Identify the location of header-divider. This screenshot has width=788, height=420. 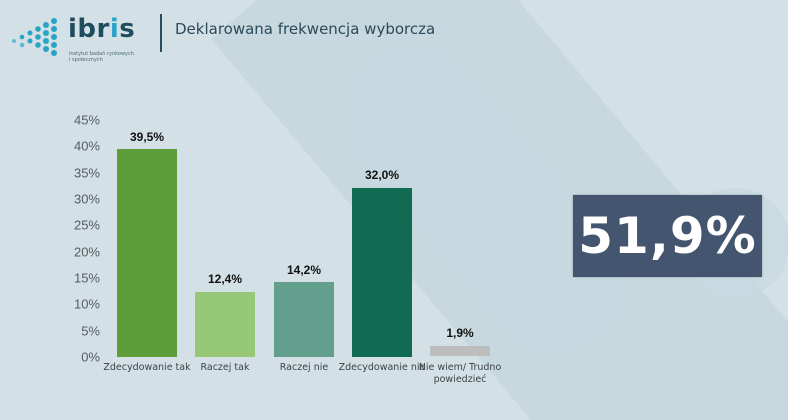
(161, 33).